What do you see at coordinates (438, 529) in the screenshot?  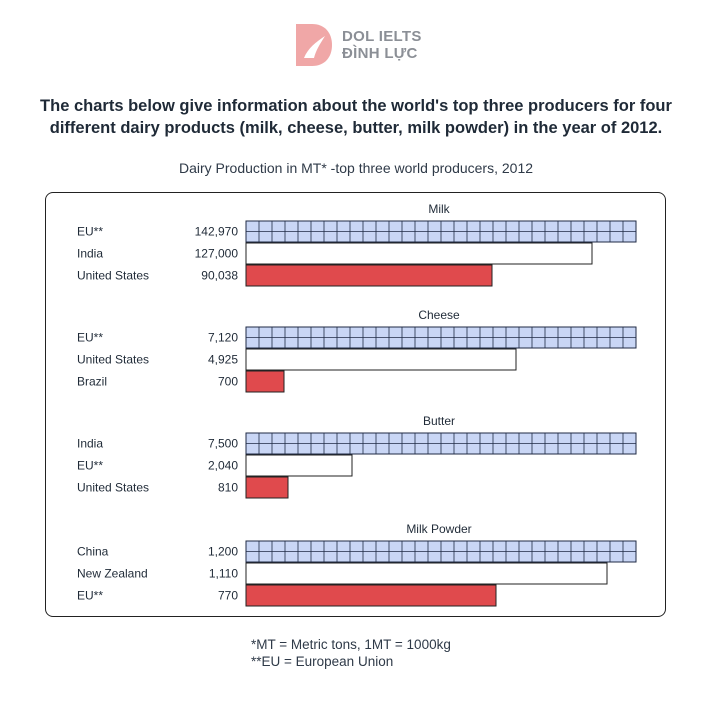 I see `group-title-milk-powder: Milk Powder` at bounding box center [438, 529].